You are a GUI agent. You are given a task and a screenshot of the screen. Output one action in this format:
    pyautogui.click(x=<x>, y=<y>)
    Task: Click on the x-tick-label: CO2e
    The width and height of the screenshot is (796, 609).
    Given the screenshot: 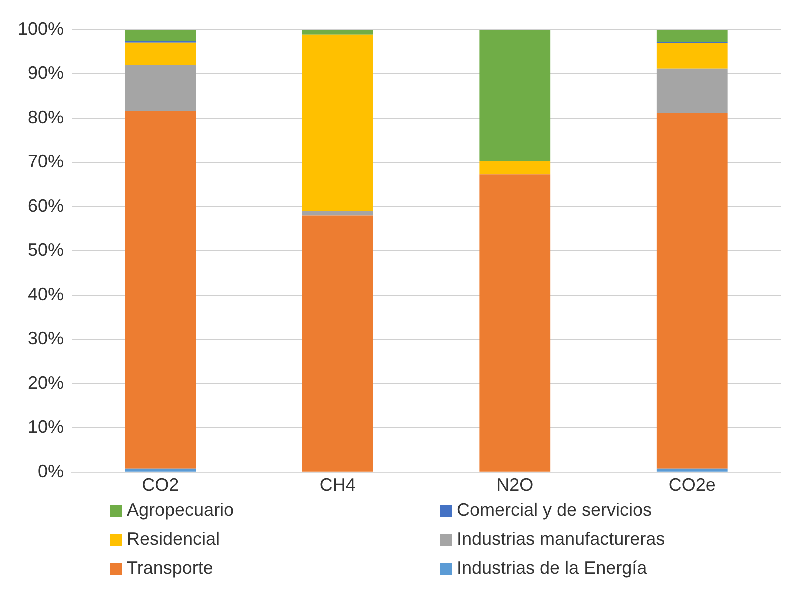 What is the action you would take?
    pyautogui.click(x=692, y=485)
    